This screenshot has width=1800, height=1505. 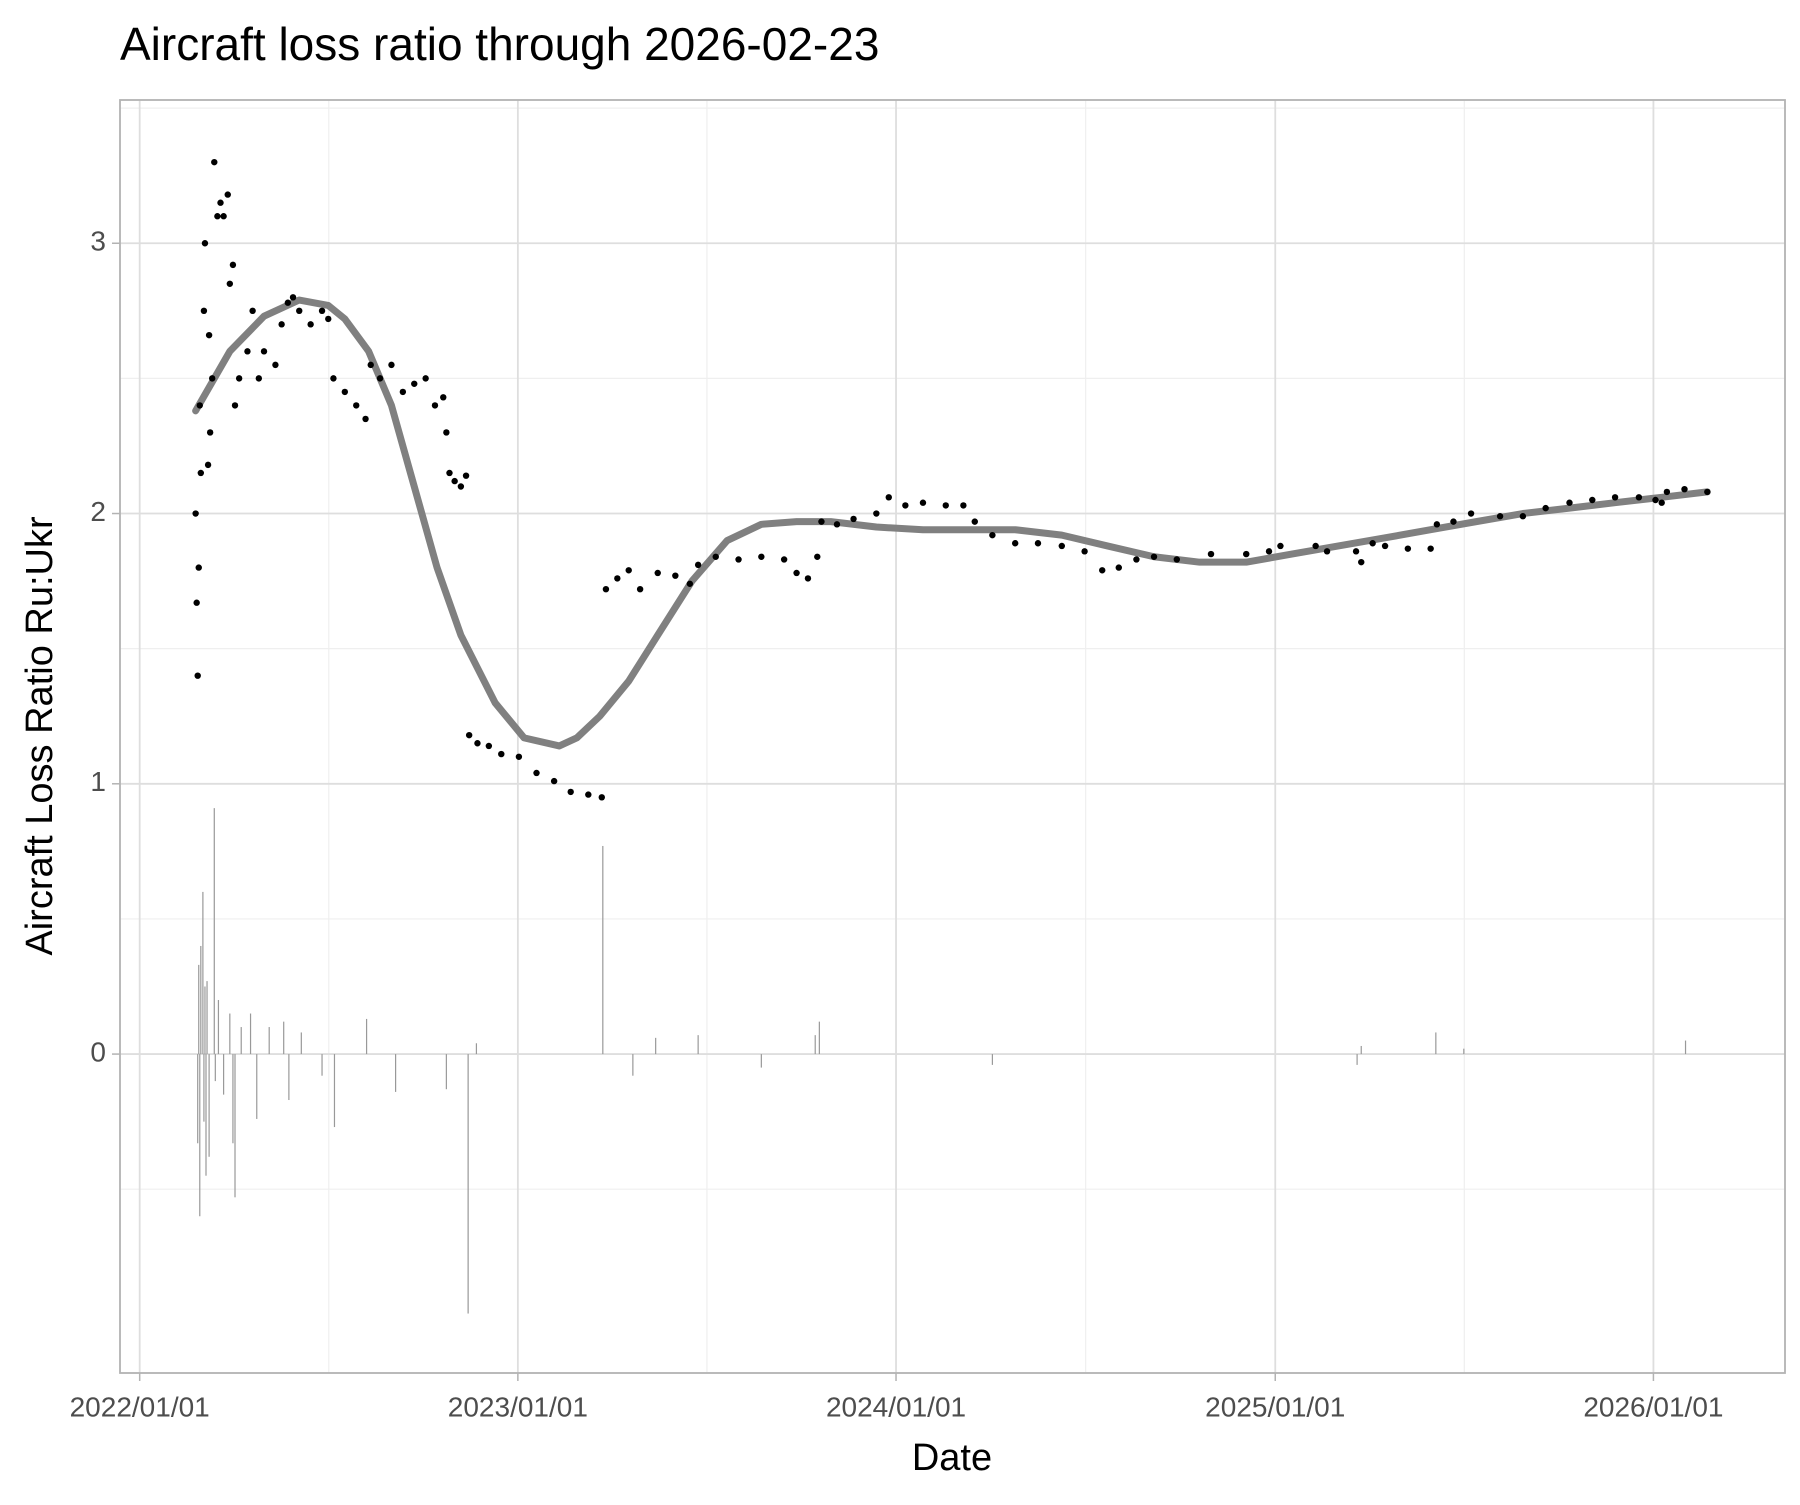 I want to click on y-tick-label: 2, so click(x=98, y=511).